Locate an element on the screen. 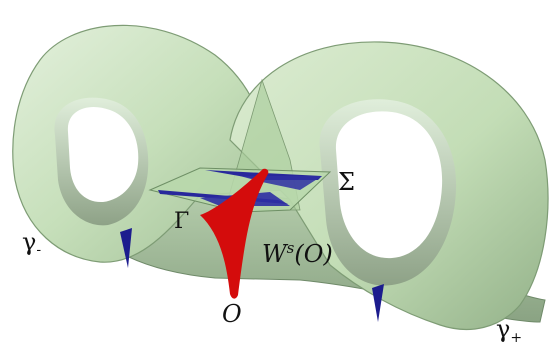 The width and height of the screenshot is (553, 352). label-stable-manifold: Ws(O) is located at coordinates (297, 253).